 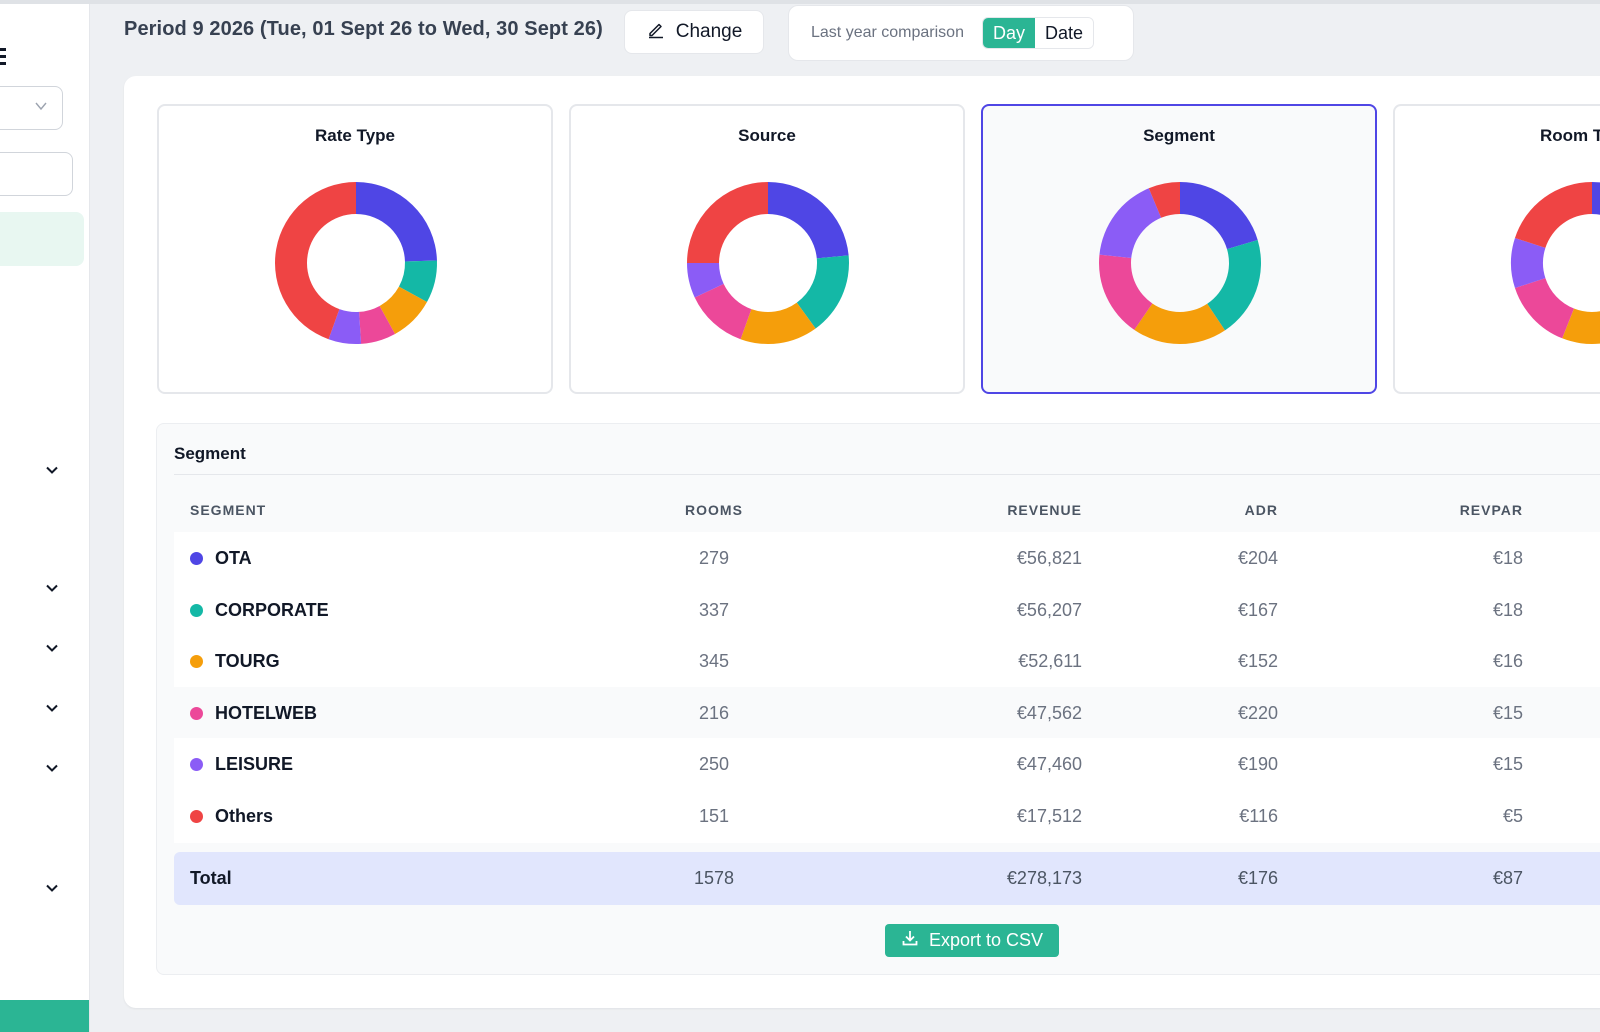 What do you see at coordinates (887, 510) in the screenshot?
I see `table-header: SEGMENT ROOMS REVENUE ADR REVPAR` at bounding box center [887, 510].